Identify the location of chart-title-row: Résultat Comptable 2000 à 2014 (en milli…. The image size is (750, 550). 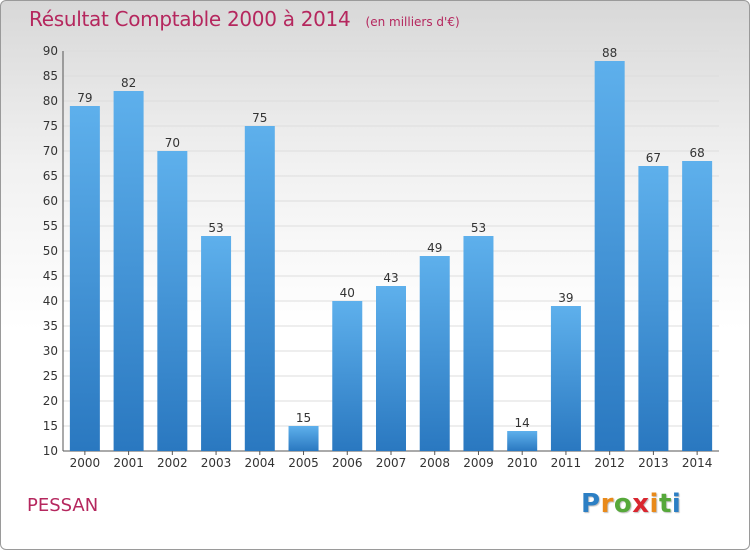
(244, 19).